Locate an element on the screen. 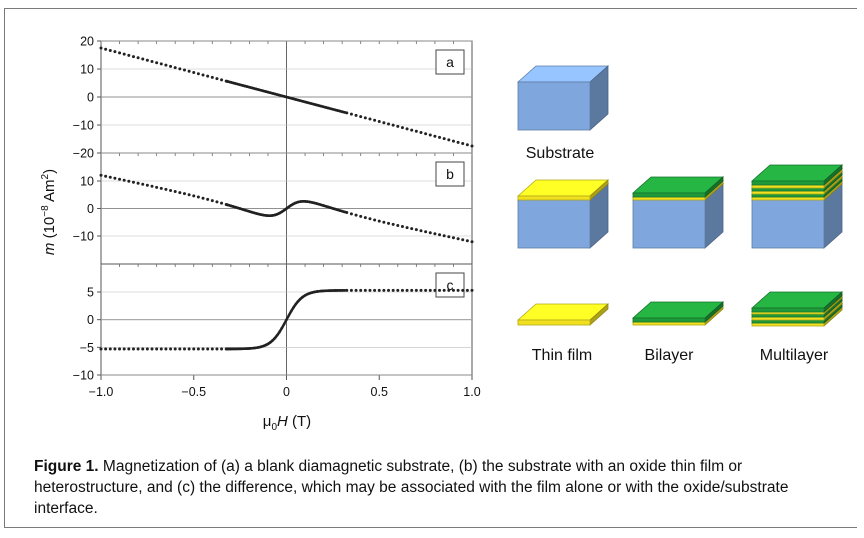 The height and width of the screenshot is (538, 864). bilayer-on-substrate-layer is located at coordinates (678, 187).